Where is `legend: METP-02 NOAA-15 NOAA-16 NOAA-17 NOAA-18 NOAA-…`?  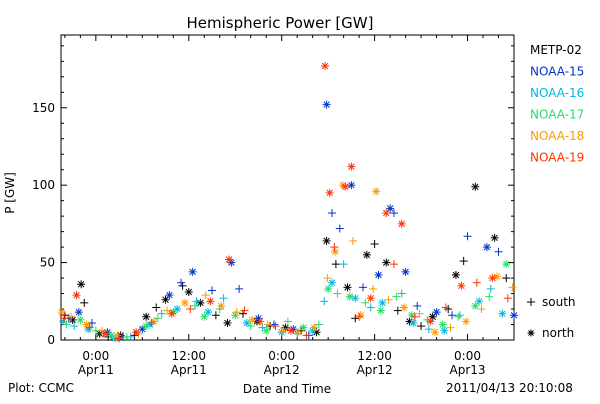
legend: METP-02 NOAA-15 NOAA-16 NOAA-17 NOAA-18 NOAA-… is located at coordinates (555, 191).